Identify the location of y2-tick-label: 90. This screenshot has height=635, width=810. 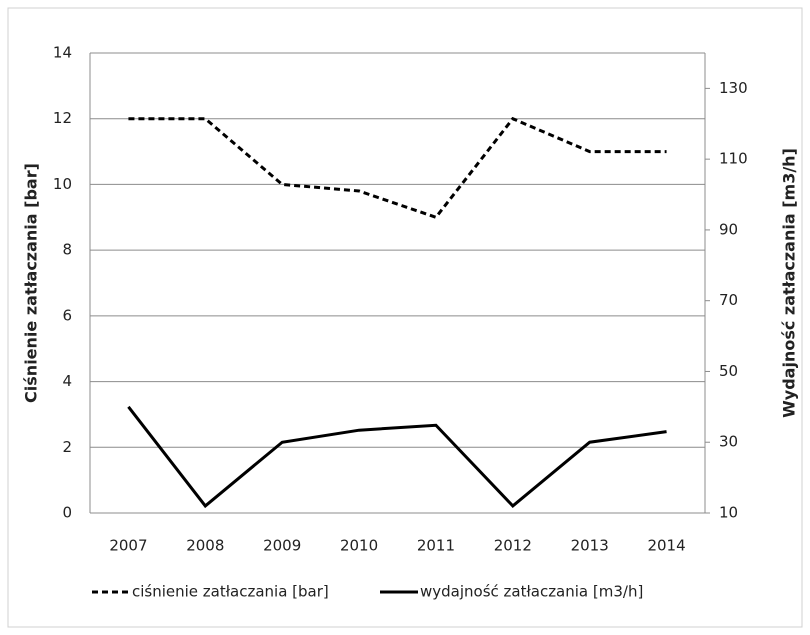
(728, 229).